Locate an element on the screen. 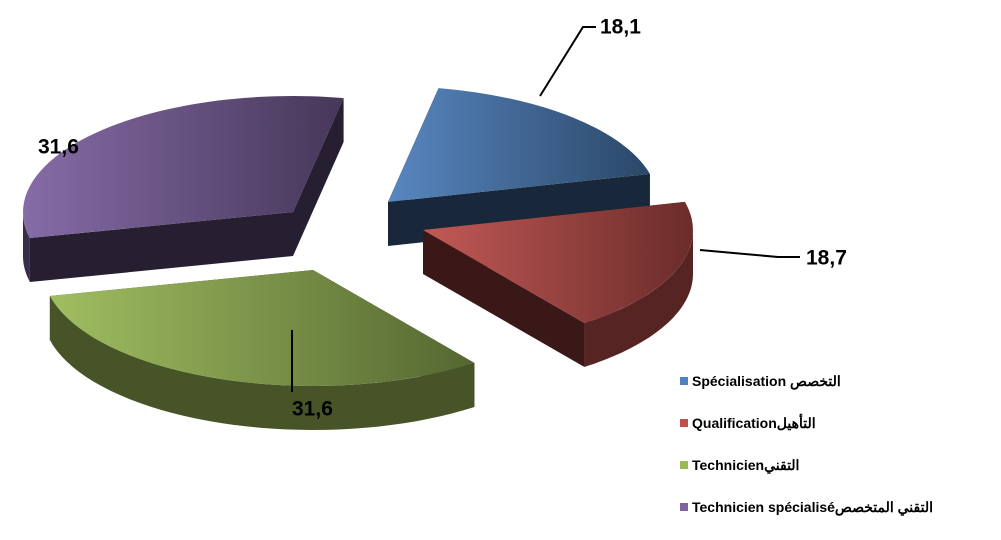 This screenshot has width=1001, height=540. pie-slice-qualification is located at coordinates (558, 284).